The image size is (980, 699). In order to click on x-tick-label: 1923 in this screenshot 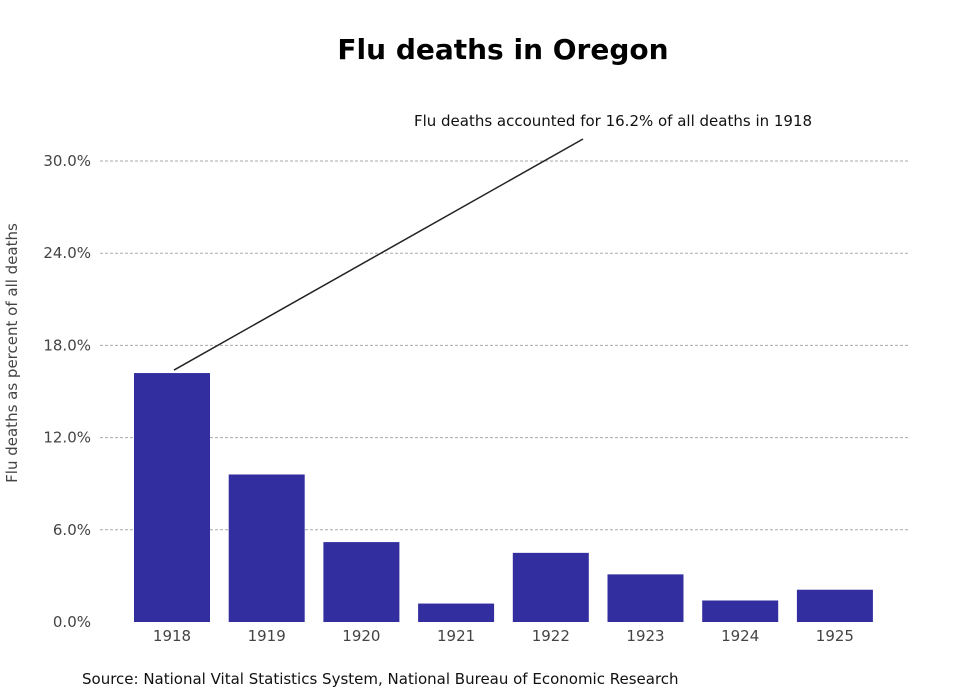, I will do `click(645, 636)`.